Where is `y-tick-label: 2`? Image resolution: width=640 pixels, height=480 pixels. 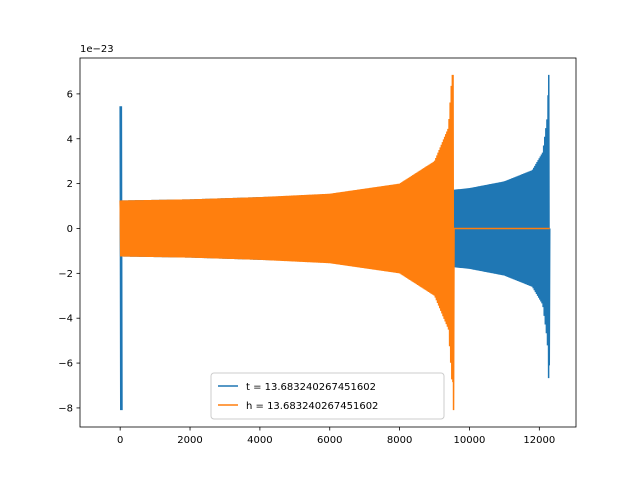
y-tick-label: 2 is located at coordinates (70, 184).